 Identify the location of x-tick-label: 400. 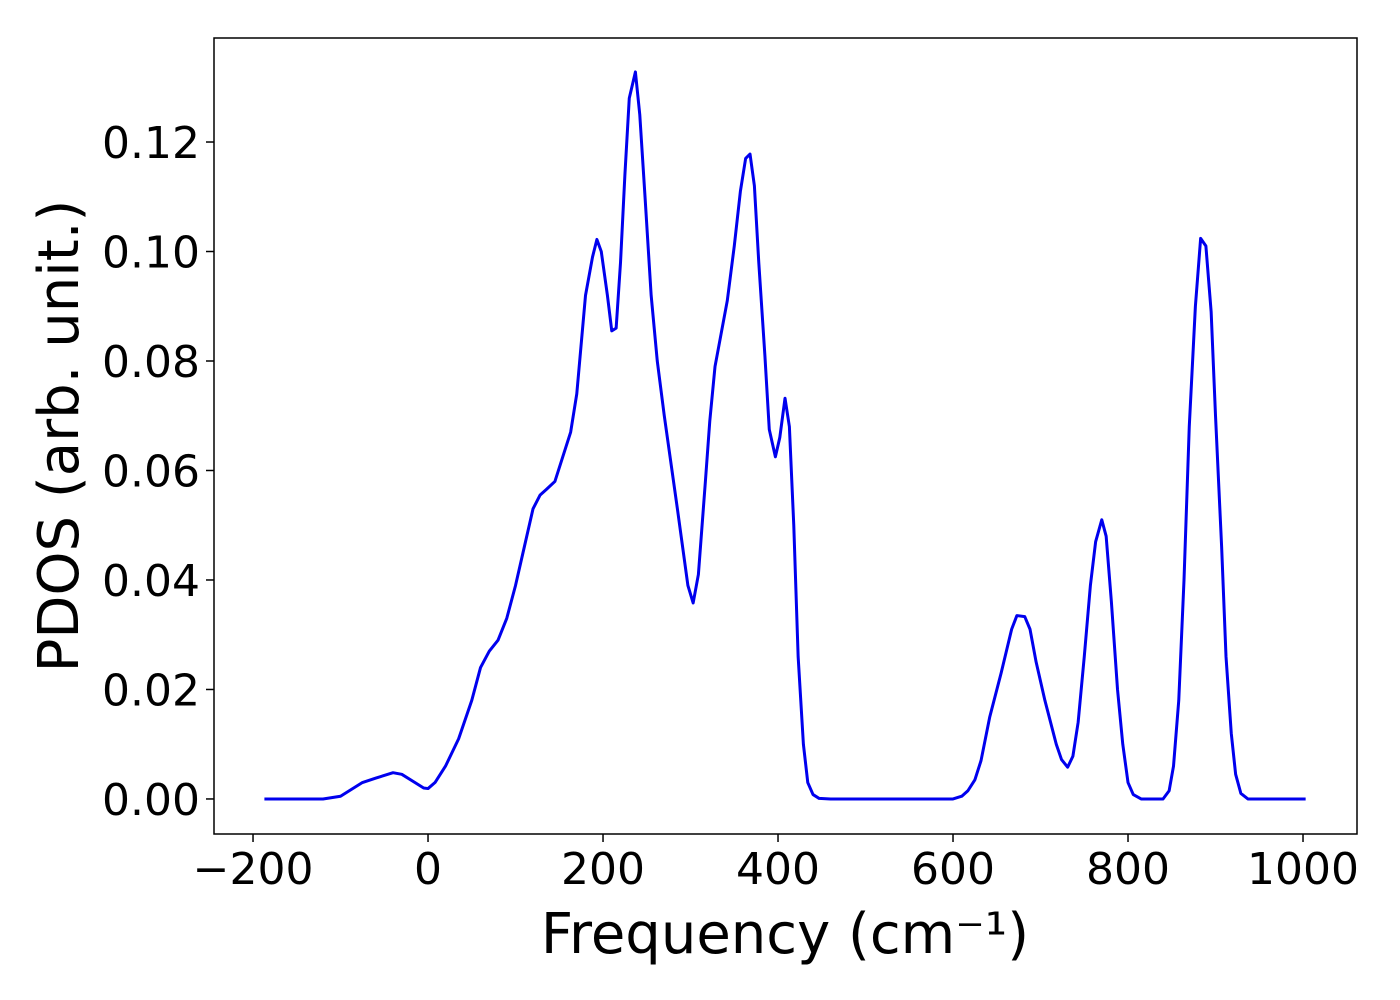
(778, 869).